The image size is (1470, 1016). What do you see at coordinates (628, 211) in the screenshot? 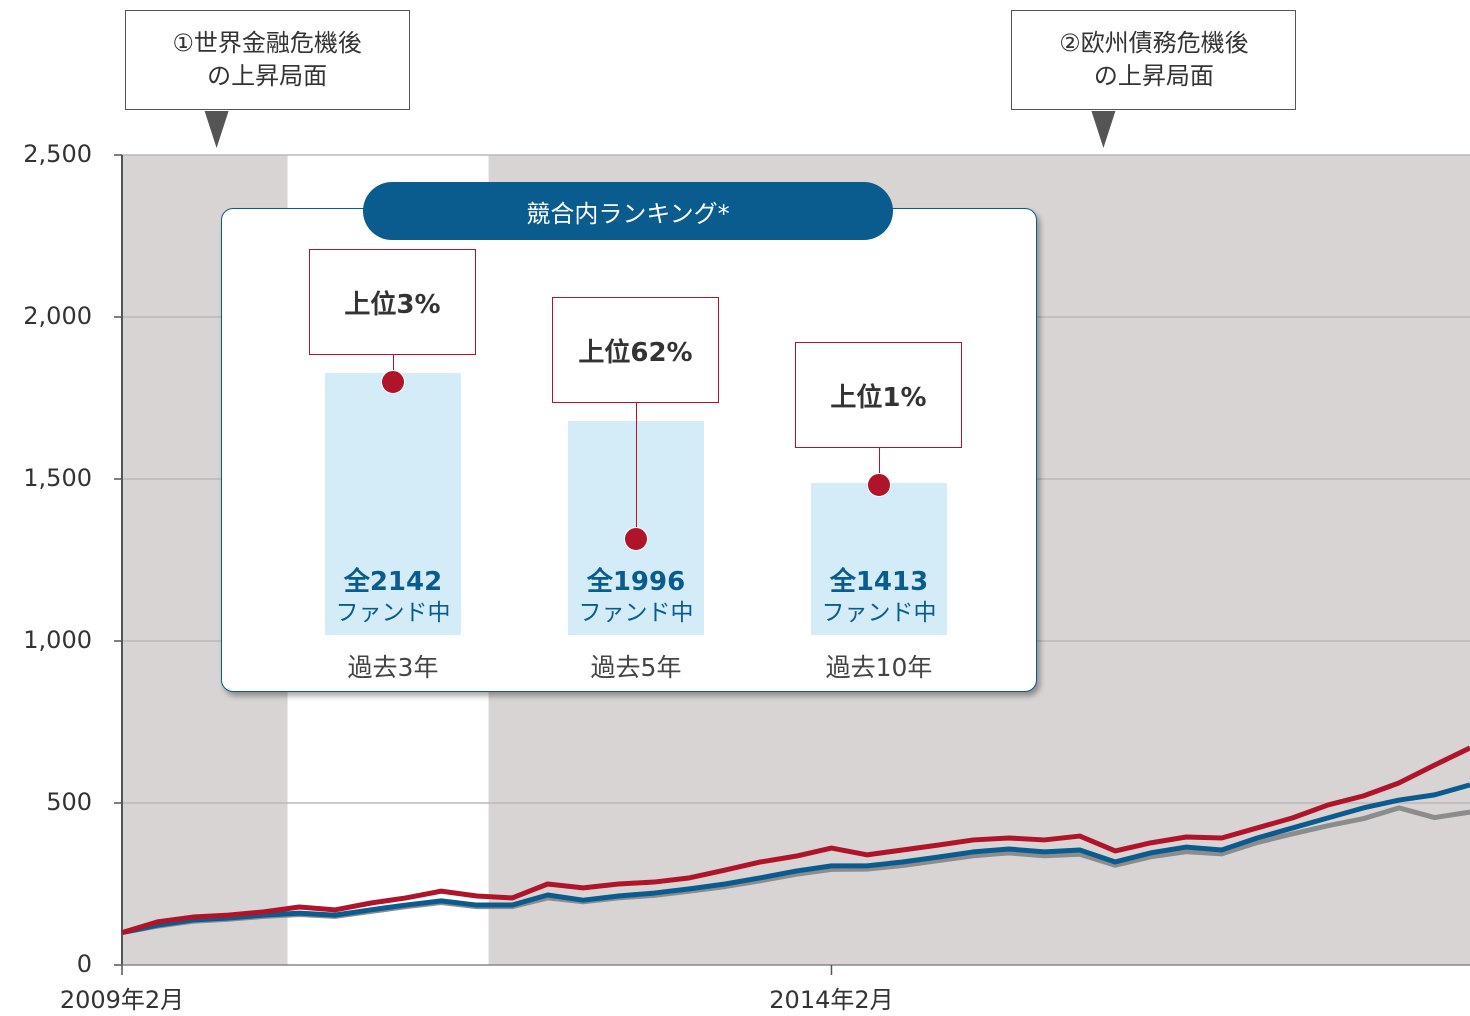
I see `panel-title: 競合内ランキング*` at bounding box center [628, 211].